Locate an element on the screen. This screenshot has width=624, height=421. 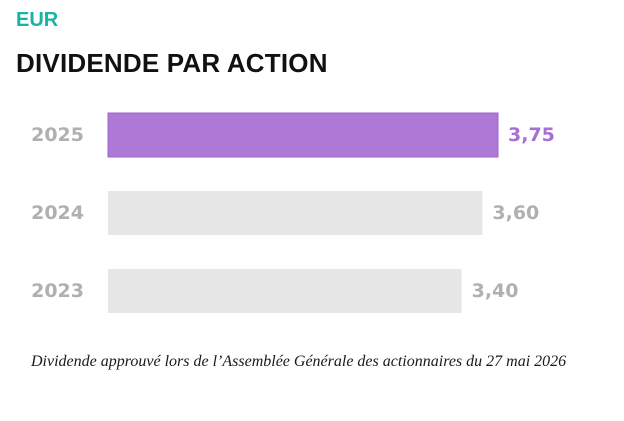
bar-2023 is located at coordinates (285, 291).